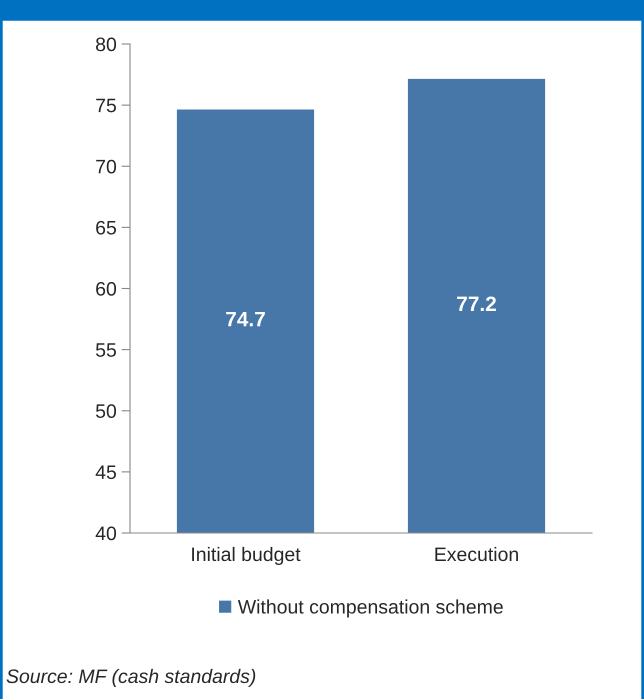 Image resolution: width=644 pixels, height=699 pixels. I want to click on y-tick-label: 40, so click(106, 533).